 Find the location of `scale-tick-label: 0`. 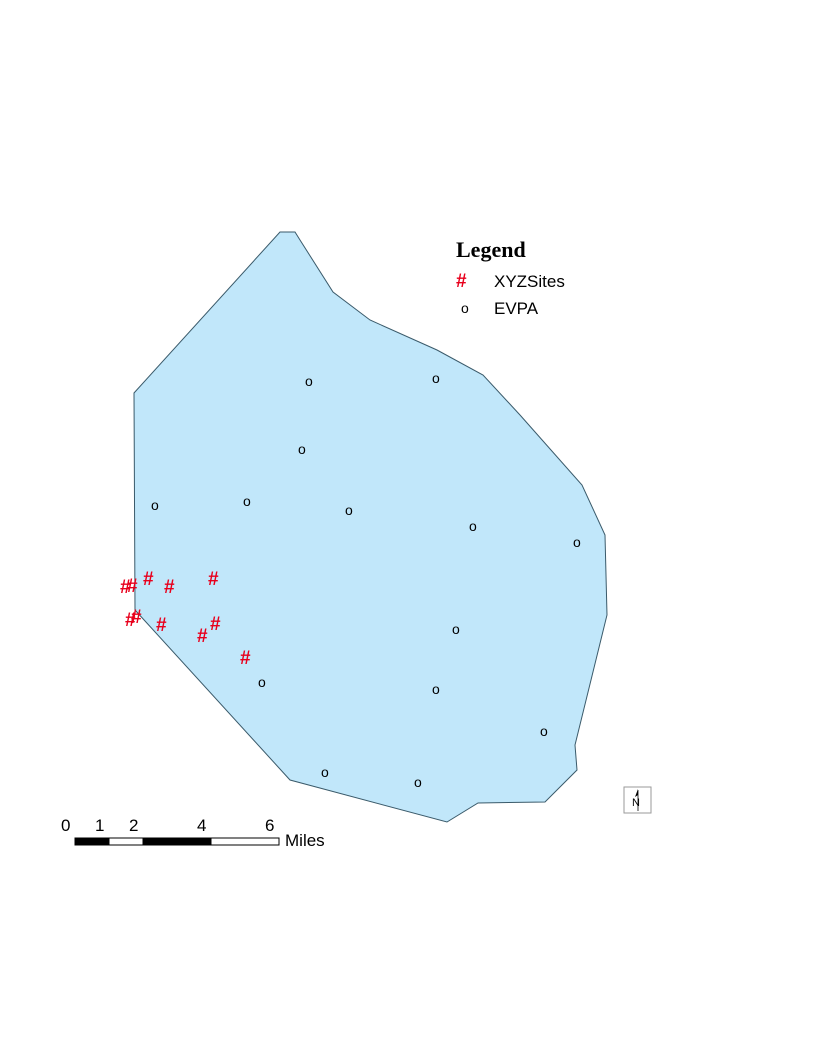

scale-tick-label: 0 is located at coordinates (65, 825).